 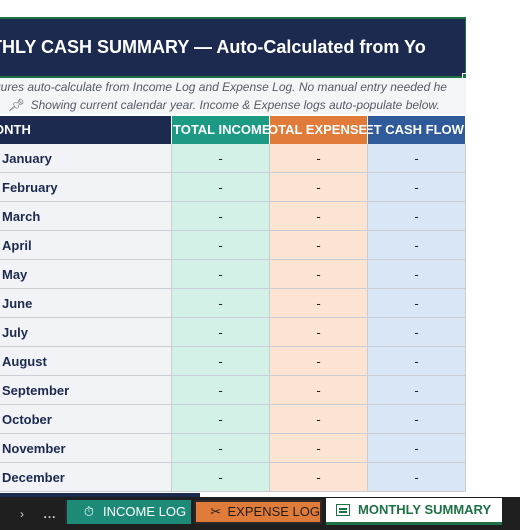 I want to click on receipt-icon: ✂︎, so click(x=216, y=511).